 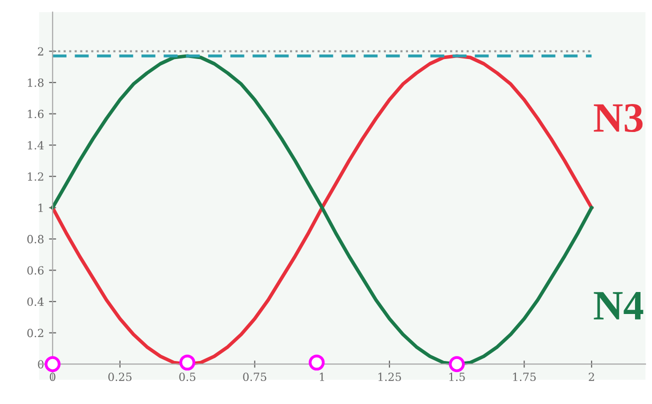 I want to click on y-tick-label: 0.6, so click(x=35, y=270).